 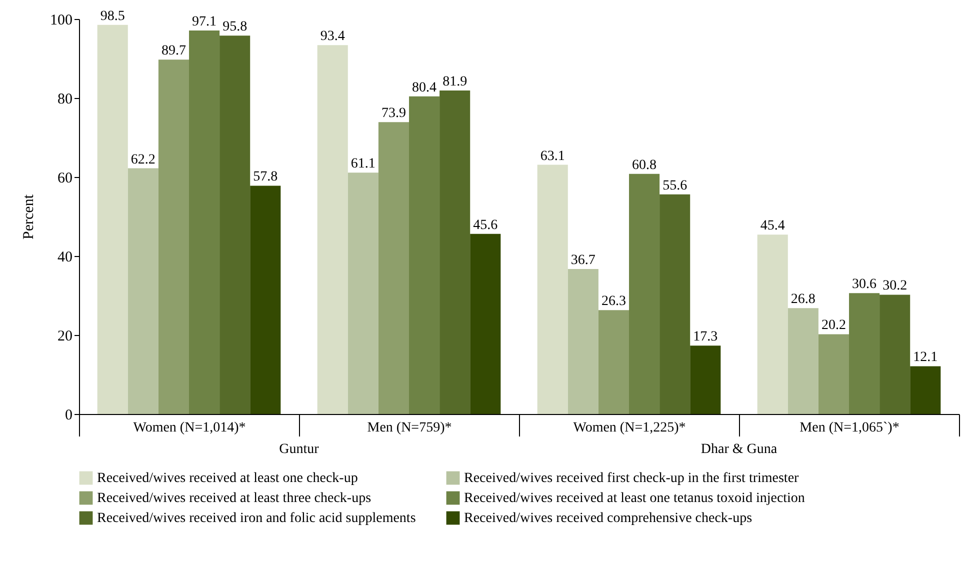 I want to click on text: Guntur, so click(x=299, y=449).